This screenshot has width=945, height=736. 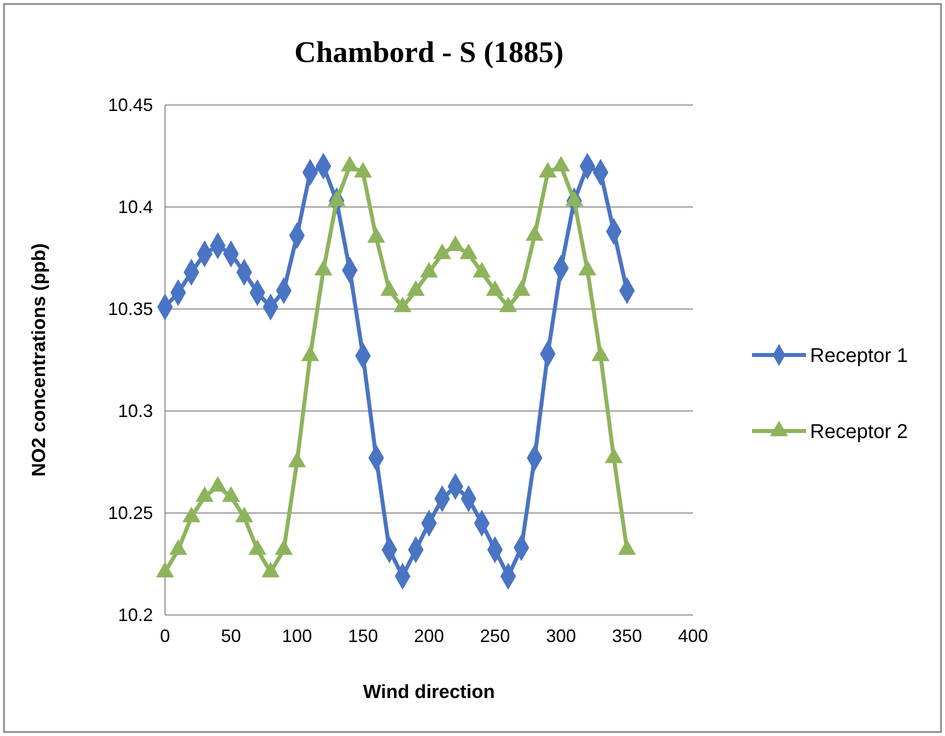 What do you see at coordinates (130, 104) in the screenshot?
I see `y-tick-label: 10.45` at bounding box center [130, 104].